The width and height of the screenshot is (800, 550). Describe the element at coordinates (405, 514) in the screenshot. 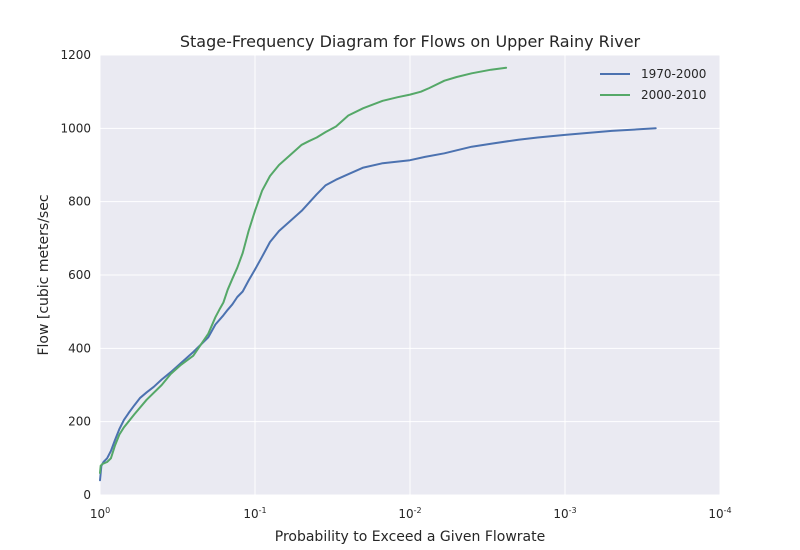

I see `x-tick-base-2: 10` at that location.